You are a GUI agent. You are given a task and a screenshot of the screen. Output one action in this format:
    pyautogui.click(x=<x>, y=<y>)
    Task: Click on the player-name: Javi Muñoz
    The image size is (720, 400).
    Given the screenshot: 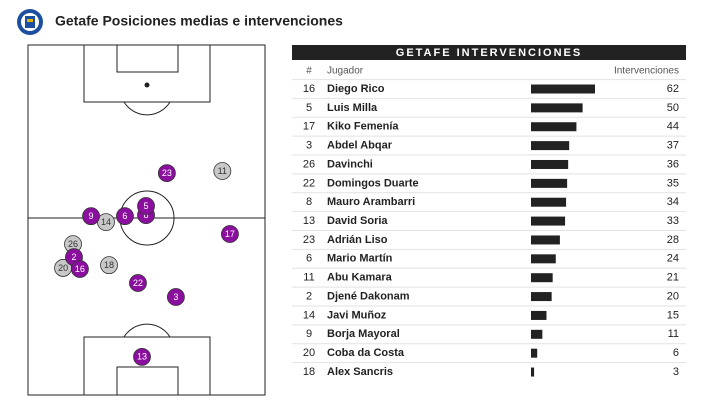 What is the action you would take?
    pyautogui.click(x=357, y=315)
    